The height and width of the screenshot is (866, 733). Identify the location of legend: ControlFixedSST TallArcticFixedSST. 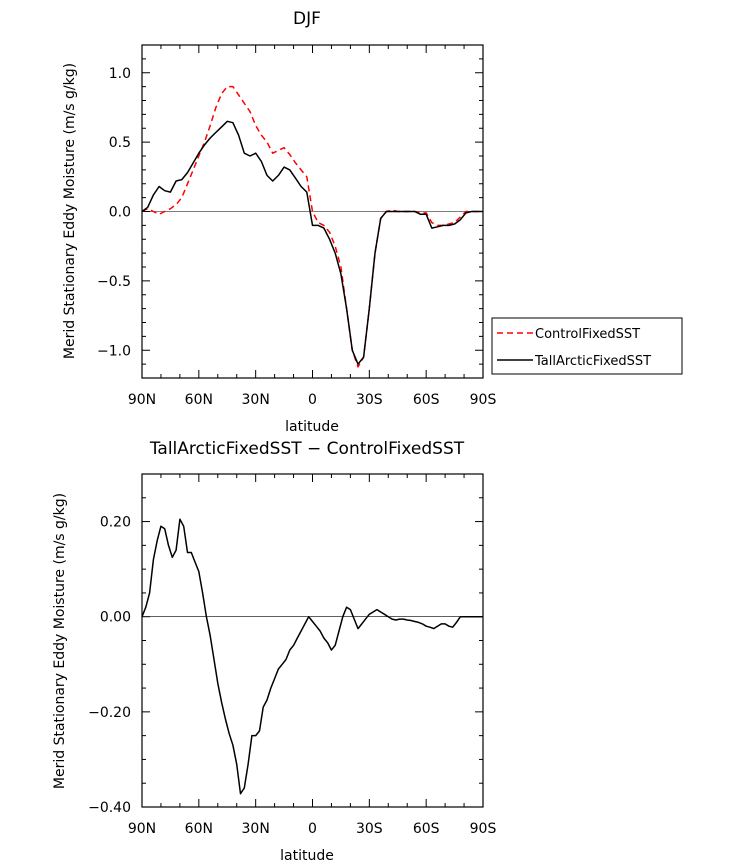
(587, 346).